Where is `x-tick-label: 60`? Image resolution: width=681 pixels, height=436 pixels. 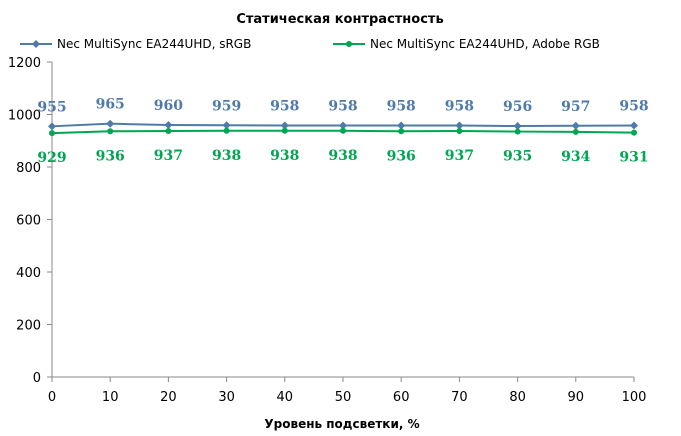
x-tick-label: 60 is located at coordinates (401, 397).